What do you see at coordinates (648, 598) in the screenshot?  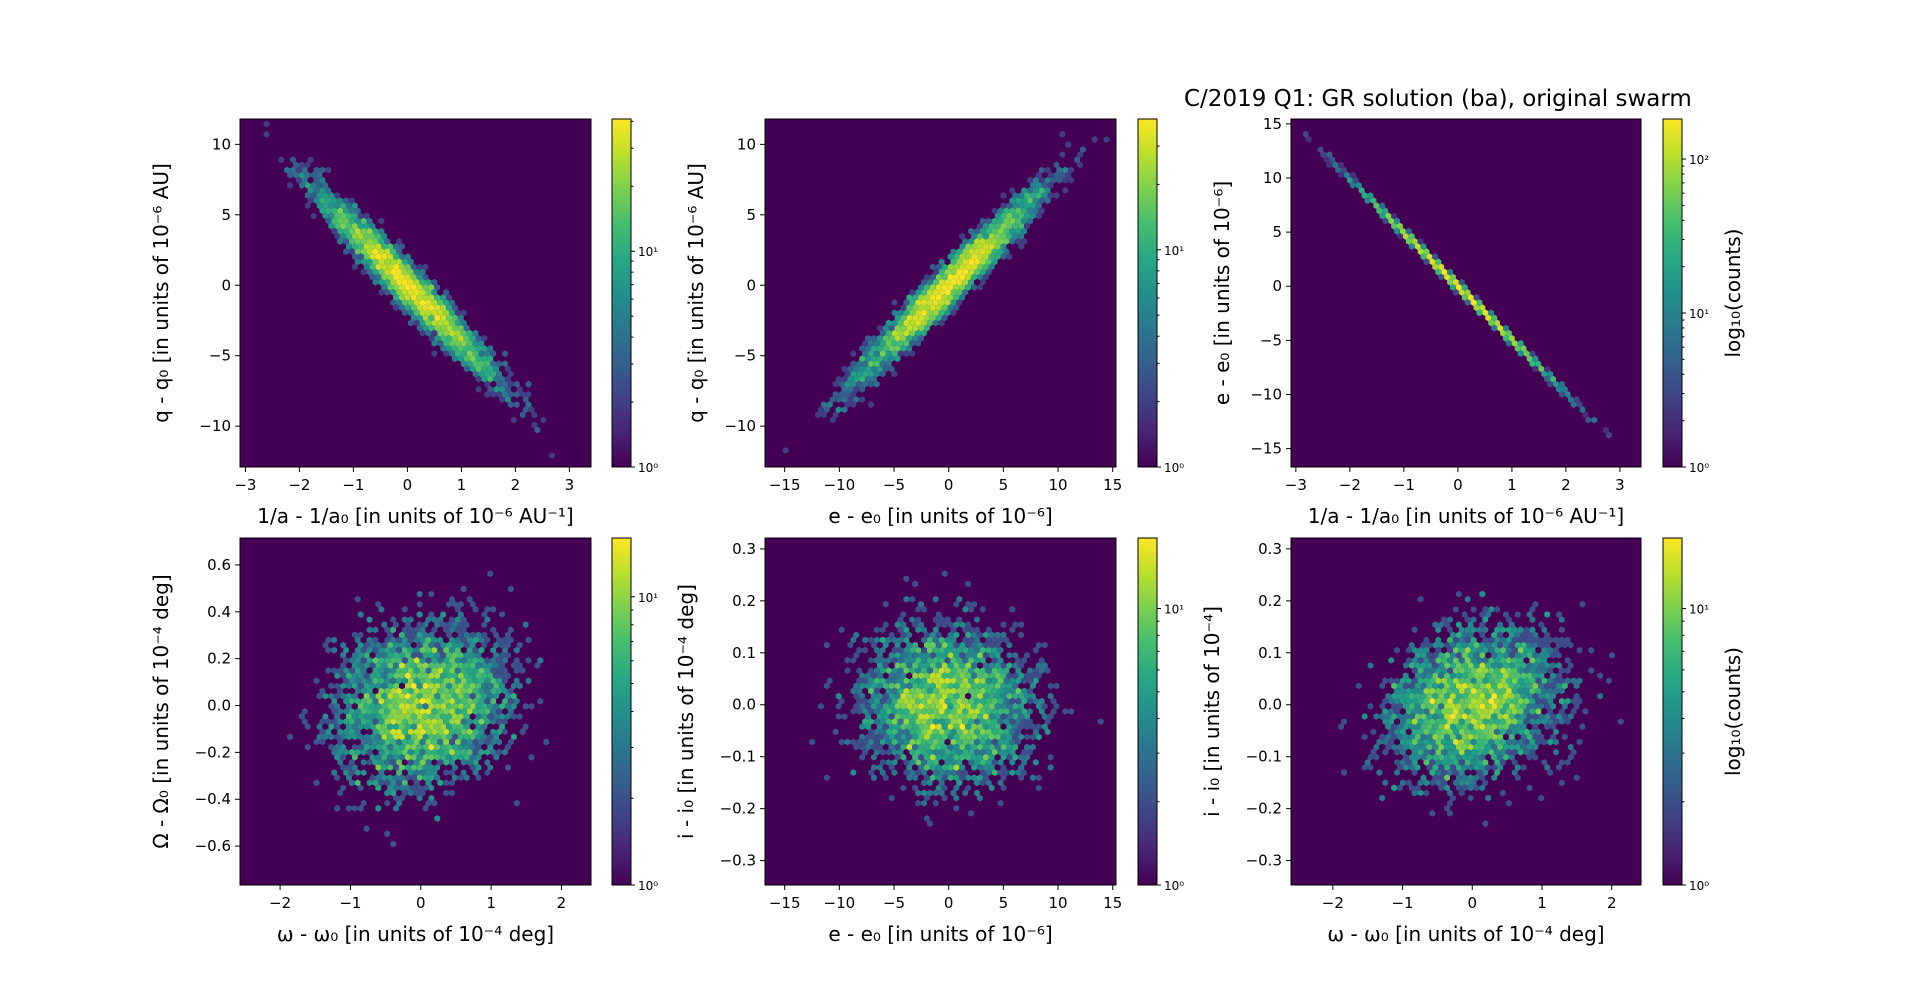 I see `colorbar-tick-label: 10¹` at bounding box center [648, 598].